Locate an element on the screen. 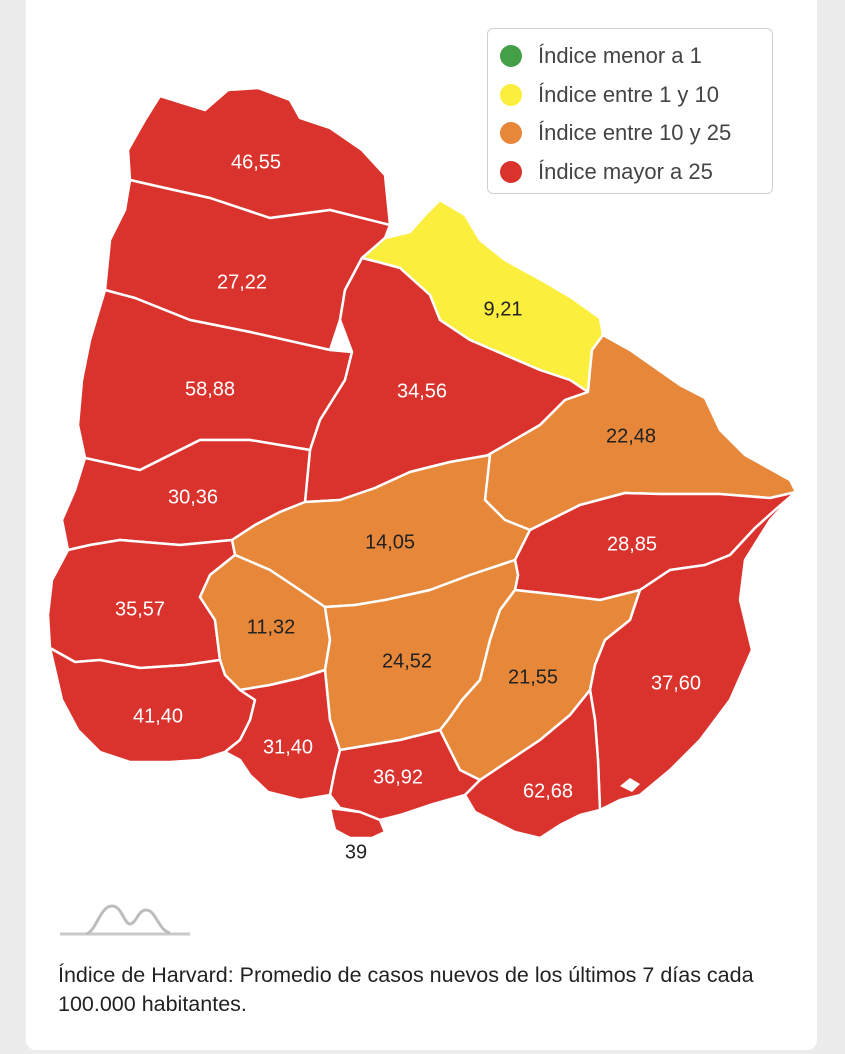 The width and height of the screenshot is (845, 1054). legend-label: Índice entre 10 y 25 is located at coordinates (635, 133).